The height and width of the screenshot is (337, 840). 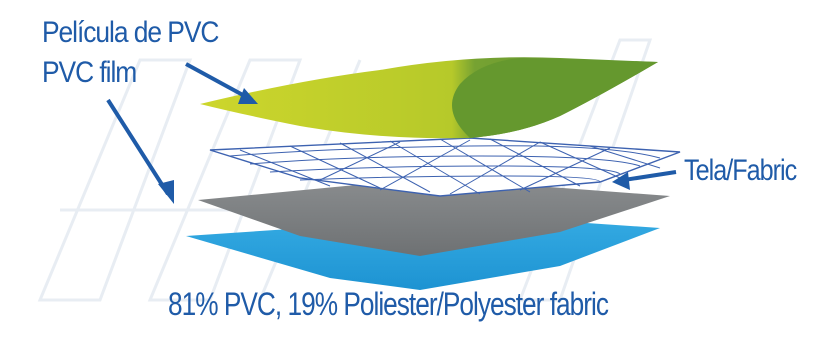 I want to click on arrow-to-fabric, so click(x=650, y=176).